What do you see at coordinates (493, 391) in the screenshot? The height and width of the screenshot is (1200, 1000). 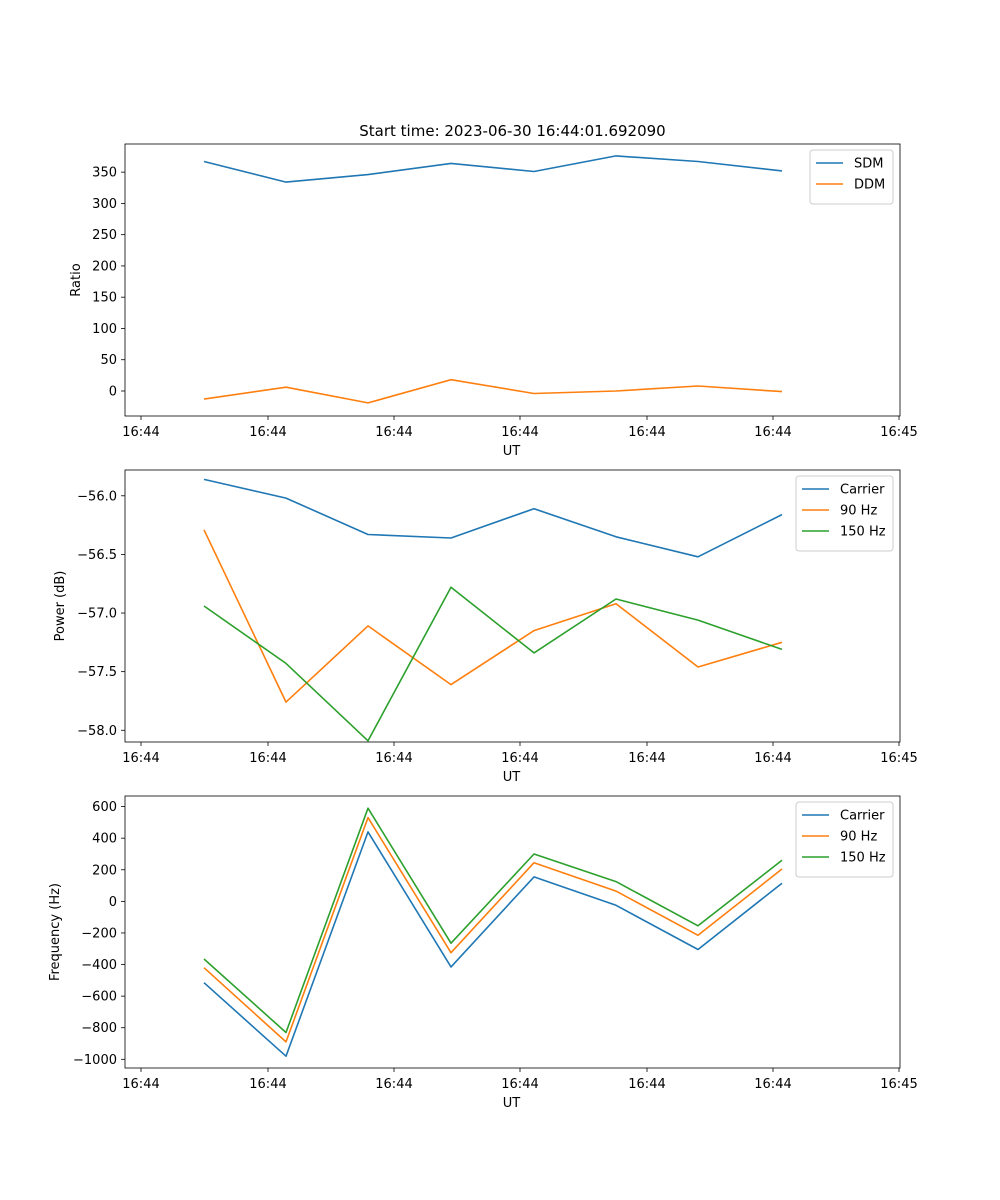 I see `series-line-ddm` at bounding box center [493, 391].